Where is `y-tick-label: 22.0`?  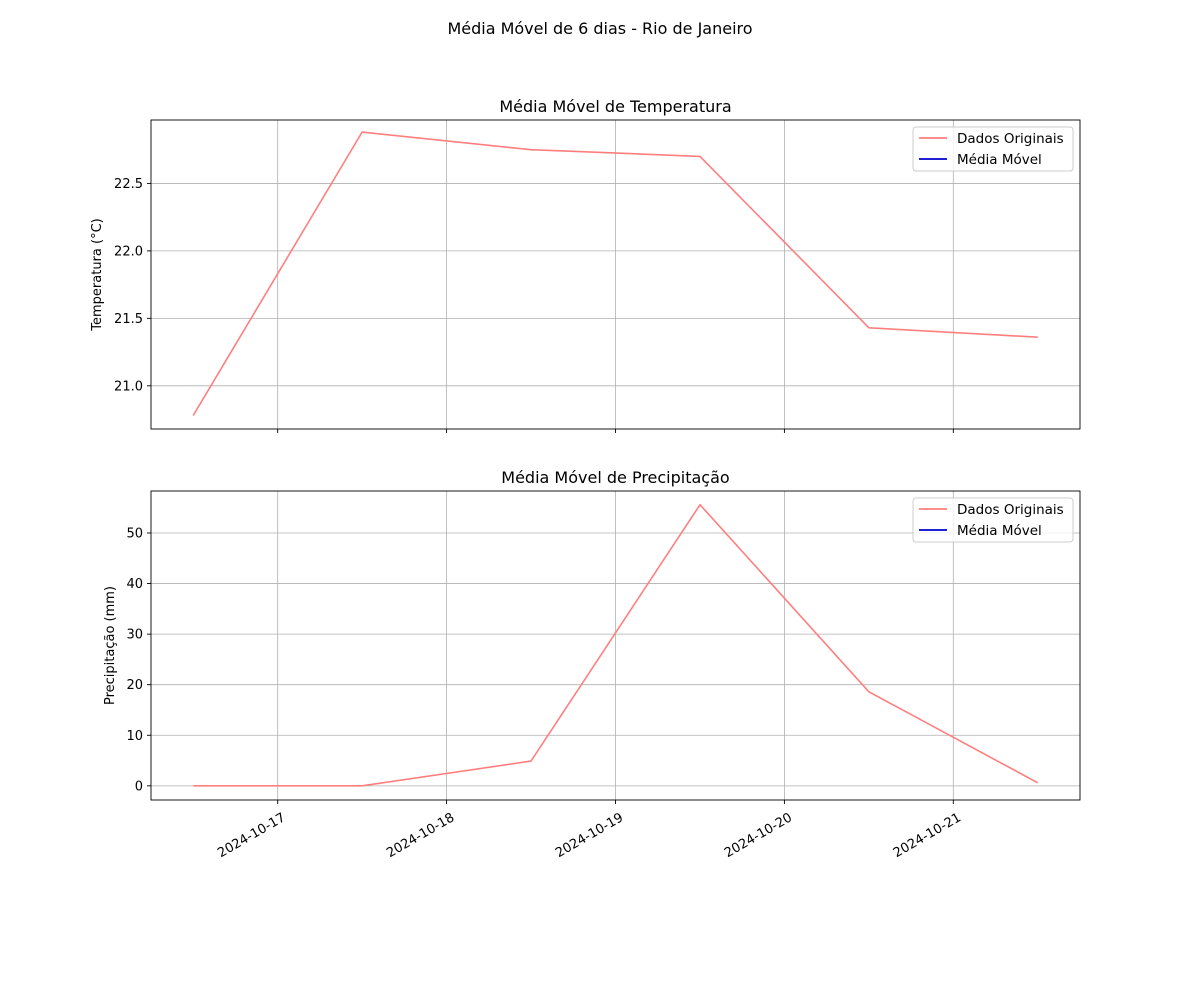
y-tick-label: 22.0 is located at coordinates (128, 251).